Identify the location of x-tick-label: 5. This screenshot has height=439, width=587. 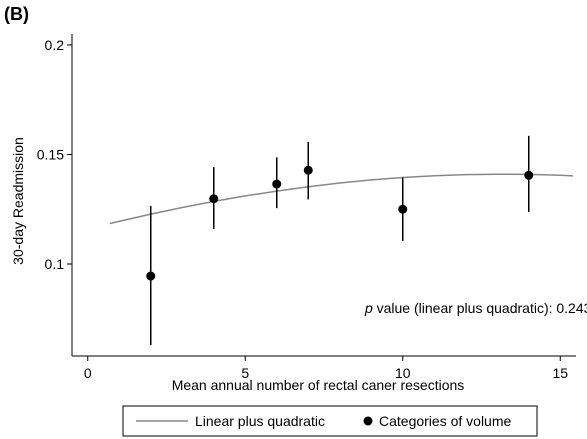
(245, 373).